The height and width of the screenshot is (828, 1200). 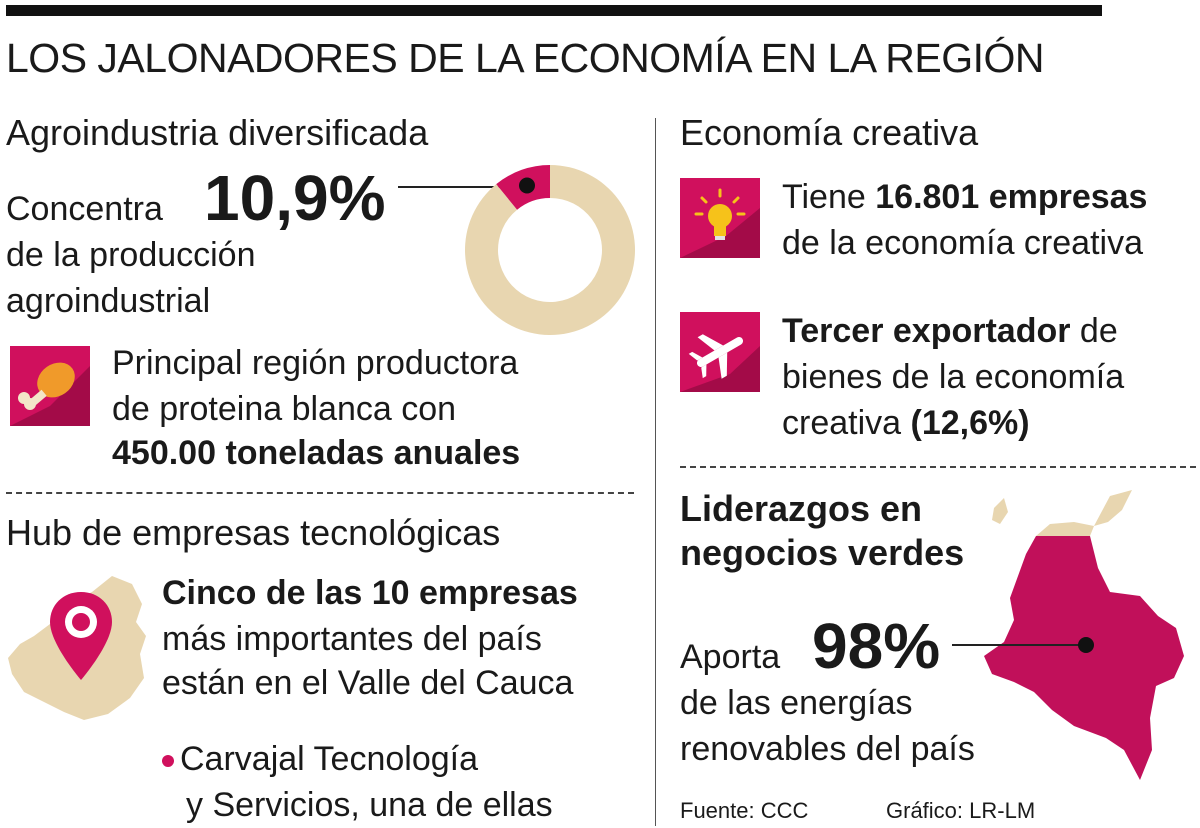 What do you see at coordinates (1086, 645) in the screenshot?
I see `verdes-leader-dot` at bounding box center [1086, 645].